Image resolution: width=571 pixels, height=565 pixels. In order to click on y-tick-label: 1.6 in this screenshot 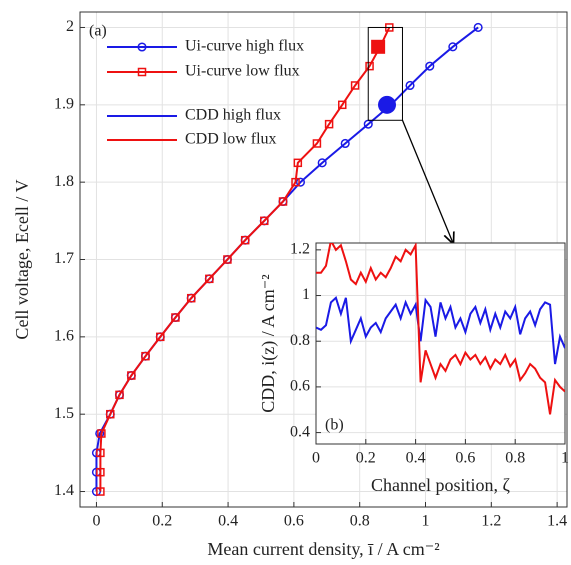, I will do `click(64, 336)`.